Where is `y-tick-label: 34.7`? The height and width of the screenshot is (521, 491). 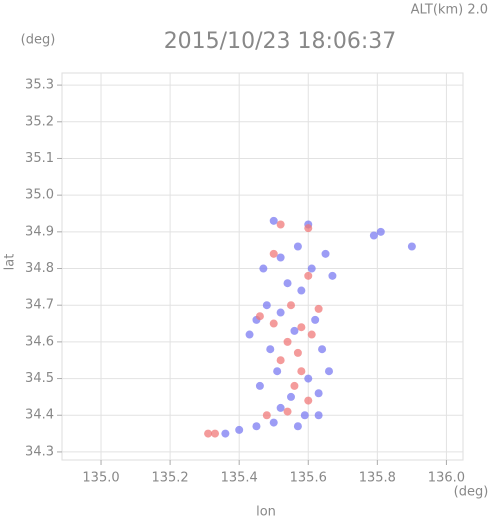
y-tick-label: 34.7 is located at coordinates (39, 305).